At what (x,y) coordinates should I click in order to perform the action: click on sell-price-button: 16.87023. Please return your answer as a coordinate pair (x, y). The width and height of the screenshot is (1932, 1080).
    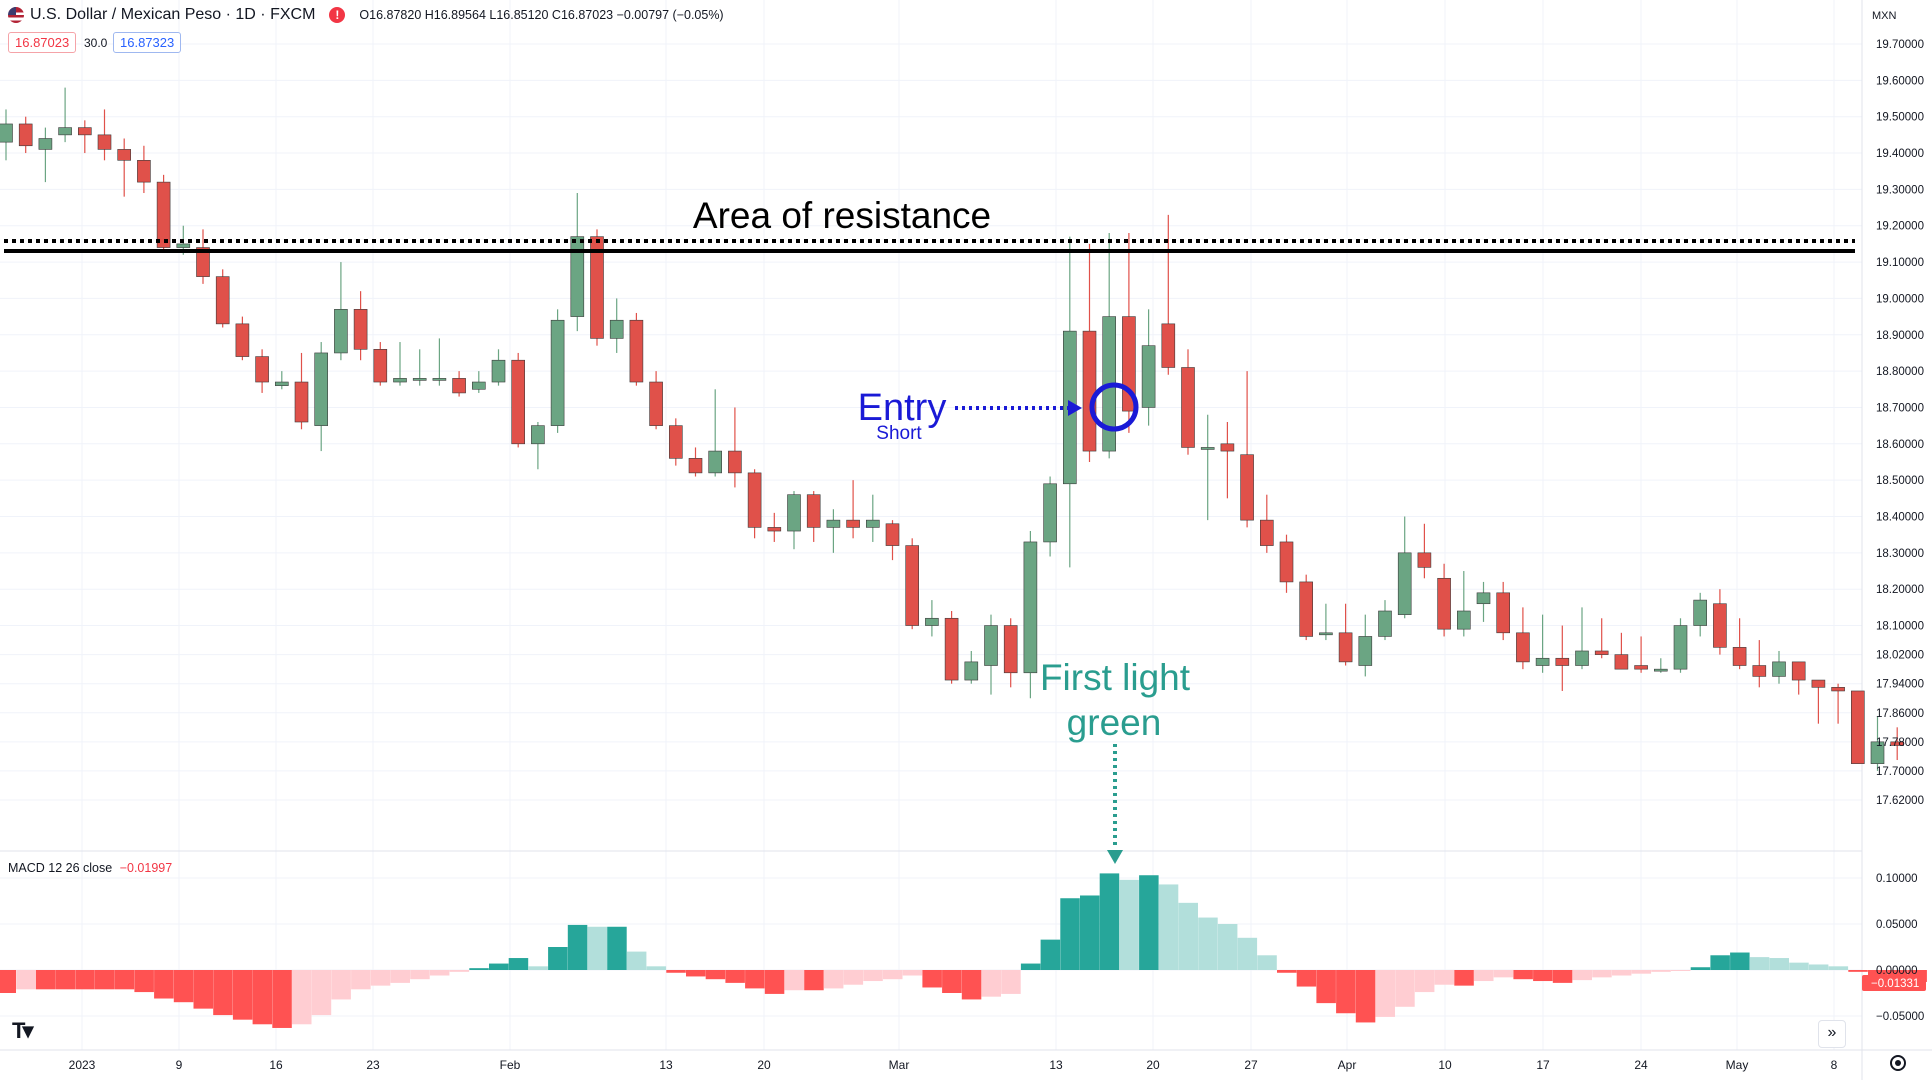
    Looking at the image, I should click on (42, 42).